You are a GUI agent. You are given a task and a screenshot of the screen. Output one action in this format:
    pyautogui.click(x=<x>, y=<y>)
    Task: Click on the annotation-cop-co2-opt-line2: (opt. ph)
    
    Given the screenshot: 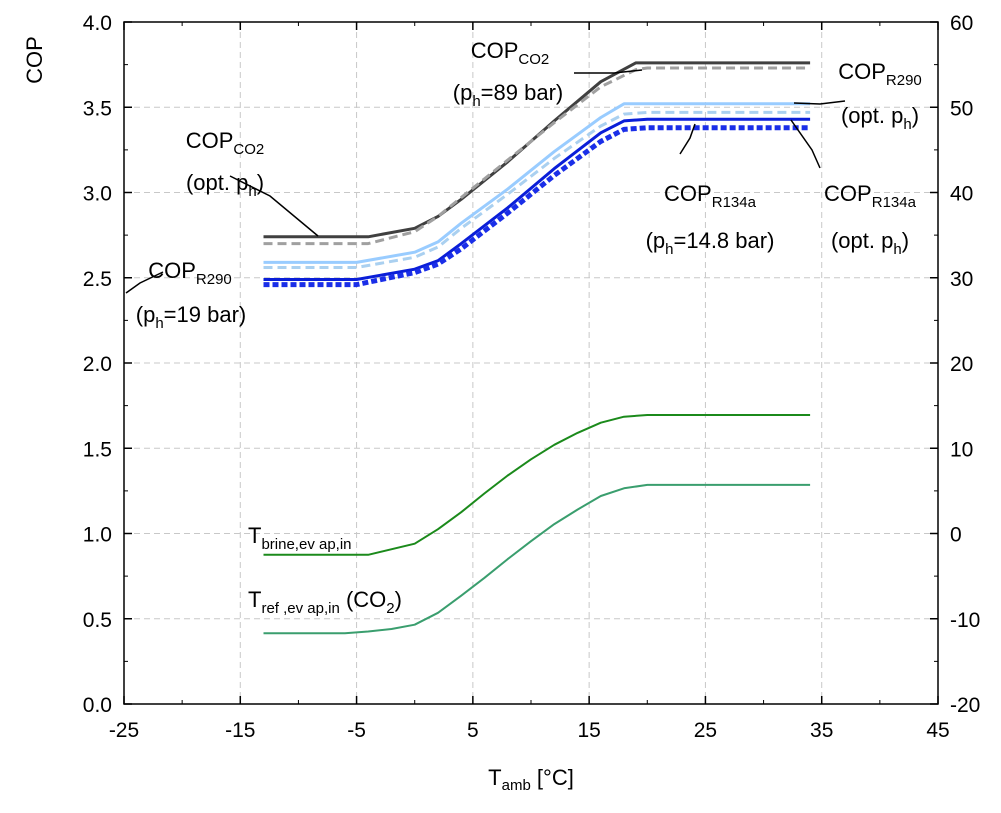 What is the action you would take?
    pyautogui.click(x=225, y=185)
    